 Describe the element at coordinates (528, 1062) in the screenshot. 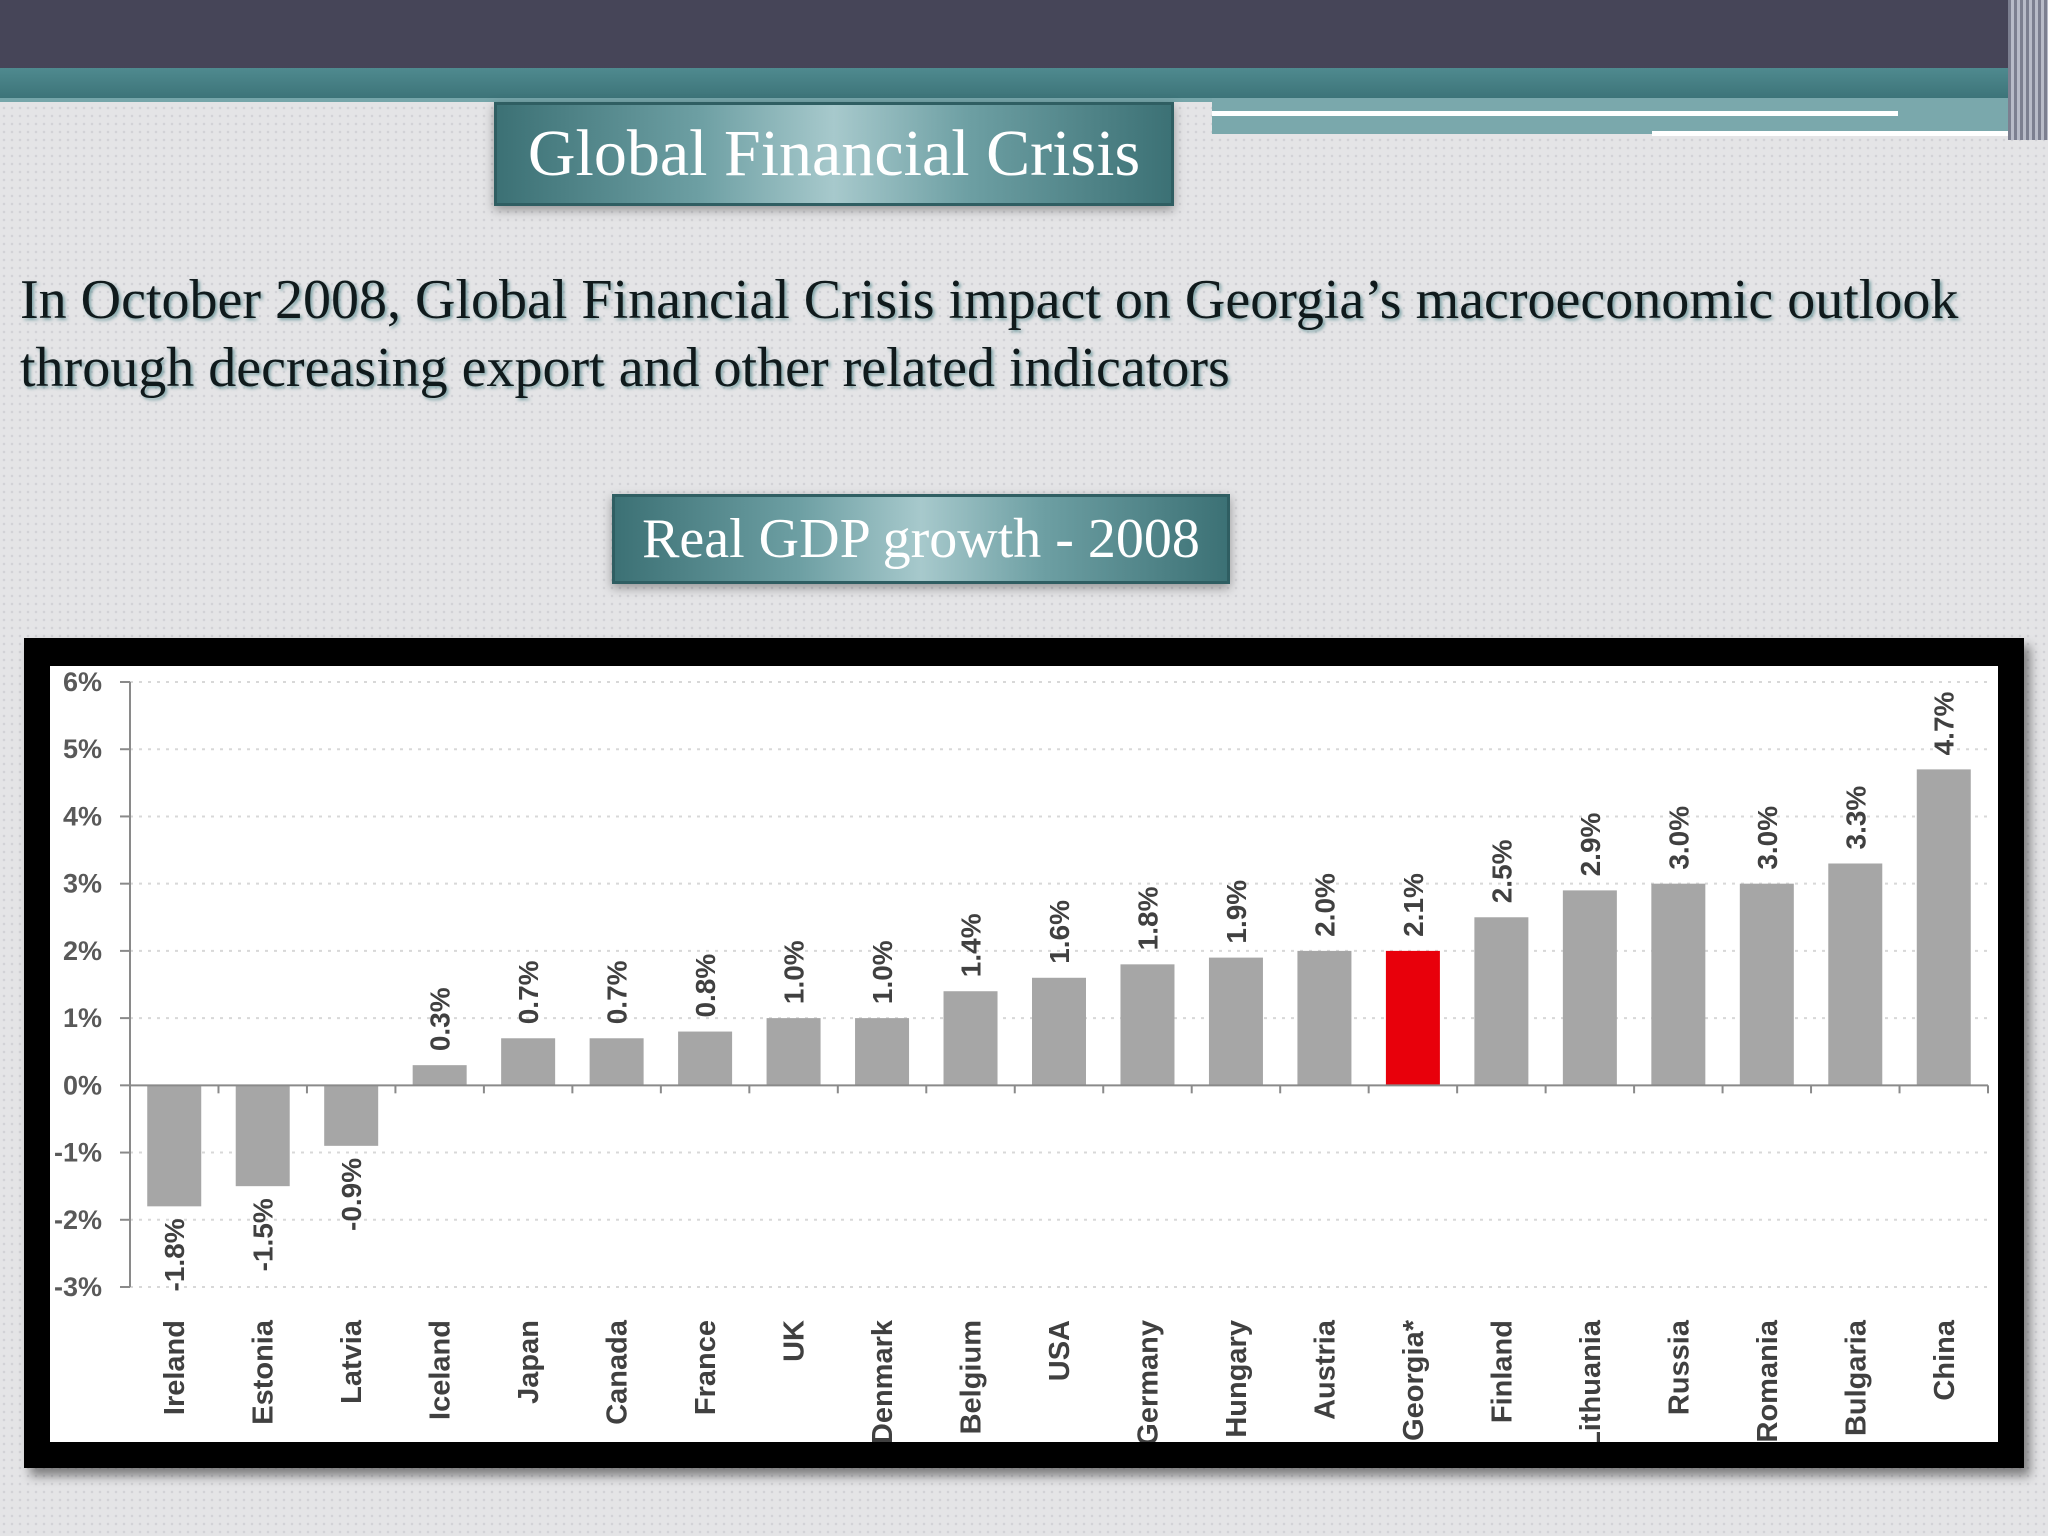

I see `bar-japan` at that location.